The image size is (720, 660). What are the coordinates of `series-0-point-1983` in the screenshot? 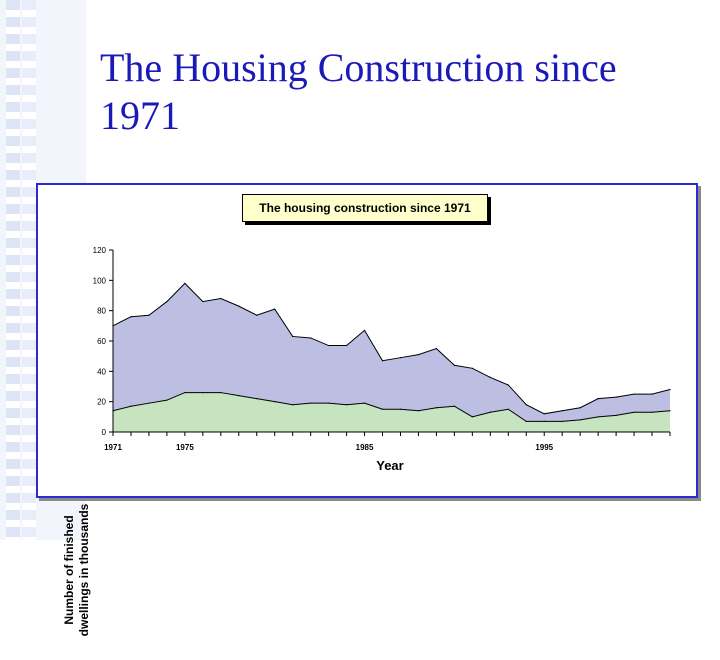 It's located at (329, 345).